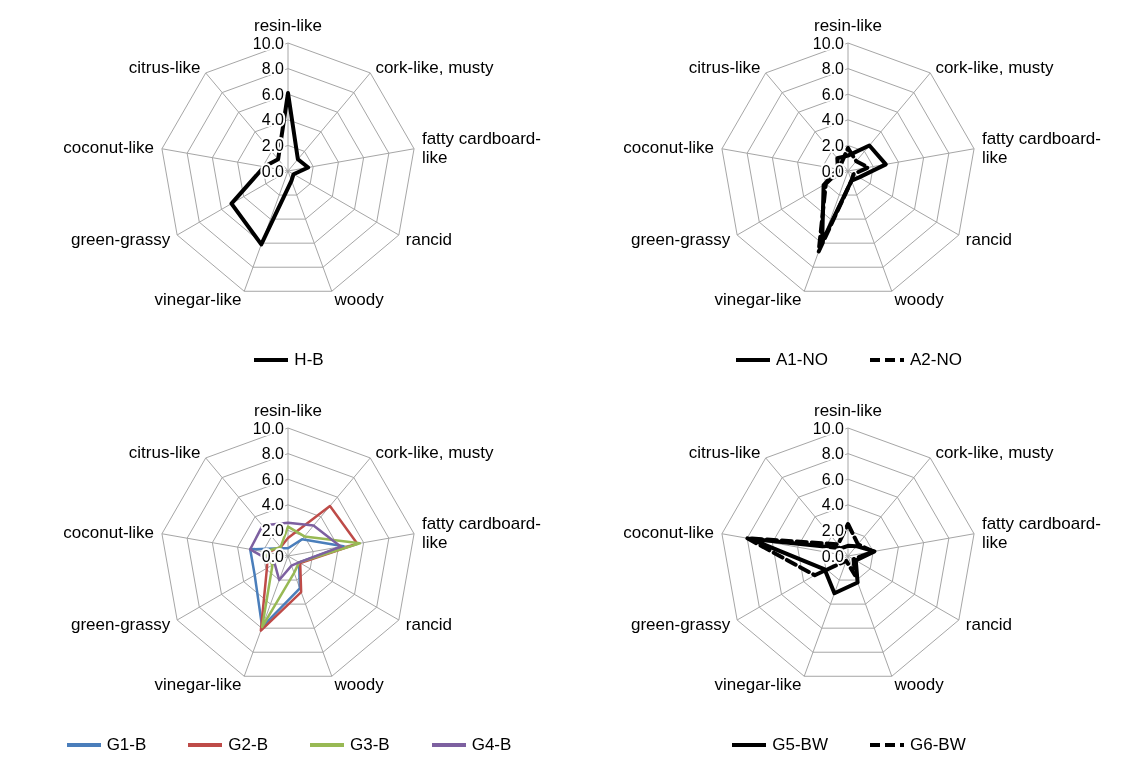  What do you see at coordinates (126, 745) in the screenshot?
I see `legend-label: G1-B` at bounding box center [126, 745].